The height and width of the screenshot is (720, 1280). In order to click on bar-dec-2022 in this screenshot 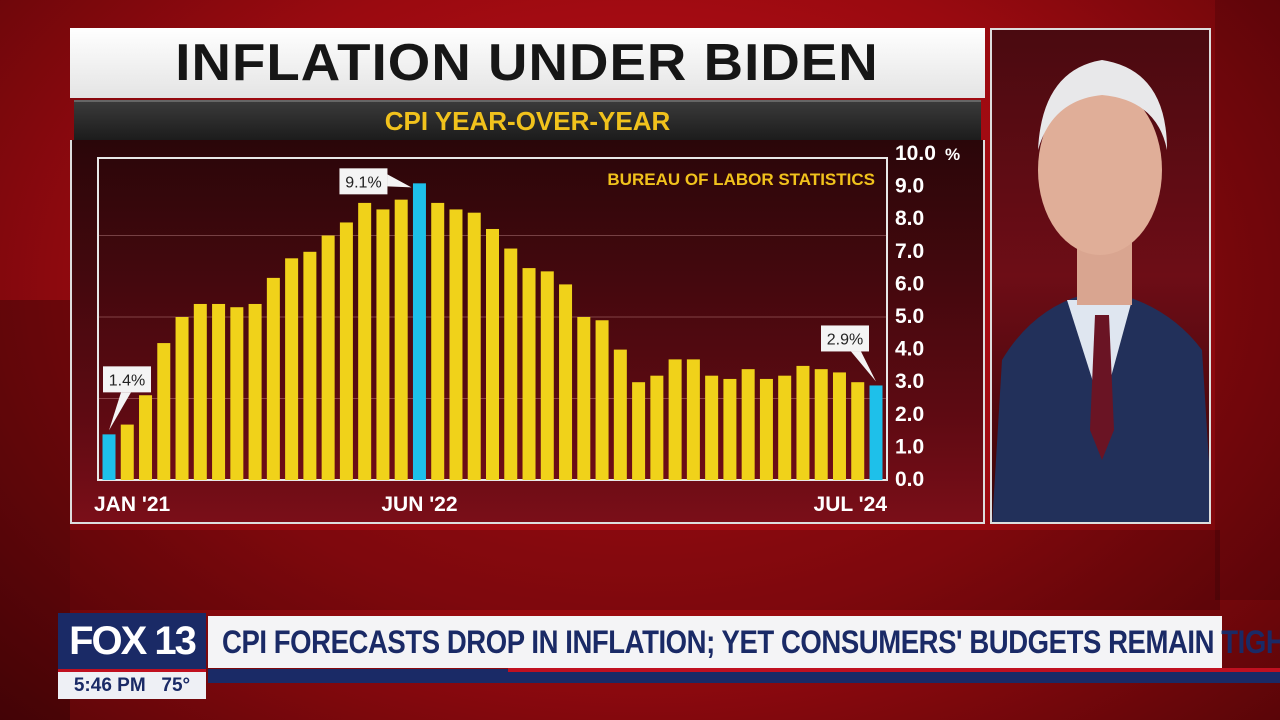, I will do `click(529, 374)`.